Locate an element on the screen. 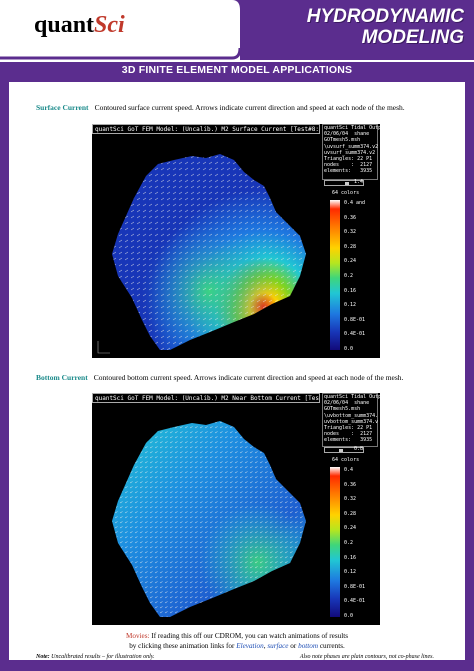  quantsci-logo: quantSci is located at coordinates (79, 25).